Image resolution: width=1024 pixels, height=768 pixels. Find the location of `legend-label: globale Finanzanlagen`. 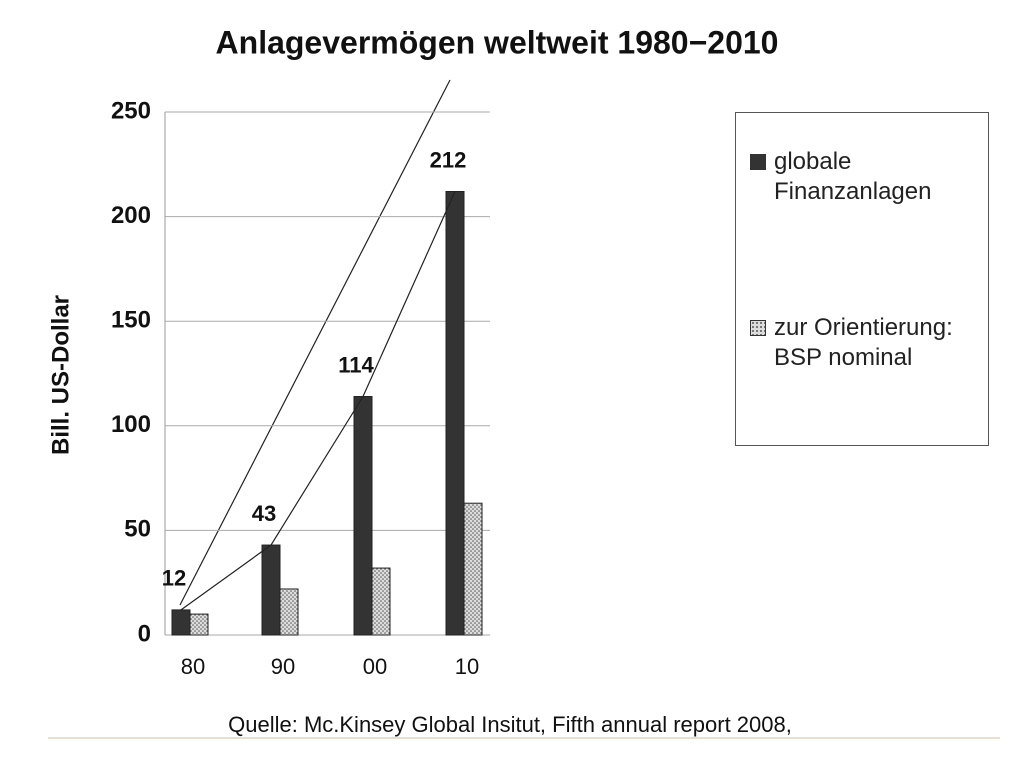

legend-label: globale Finanzanlagen is located at coordinates (853, 176).